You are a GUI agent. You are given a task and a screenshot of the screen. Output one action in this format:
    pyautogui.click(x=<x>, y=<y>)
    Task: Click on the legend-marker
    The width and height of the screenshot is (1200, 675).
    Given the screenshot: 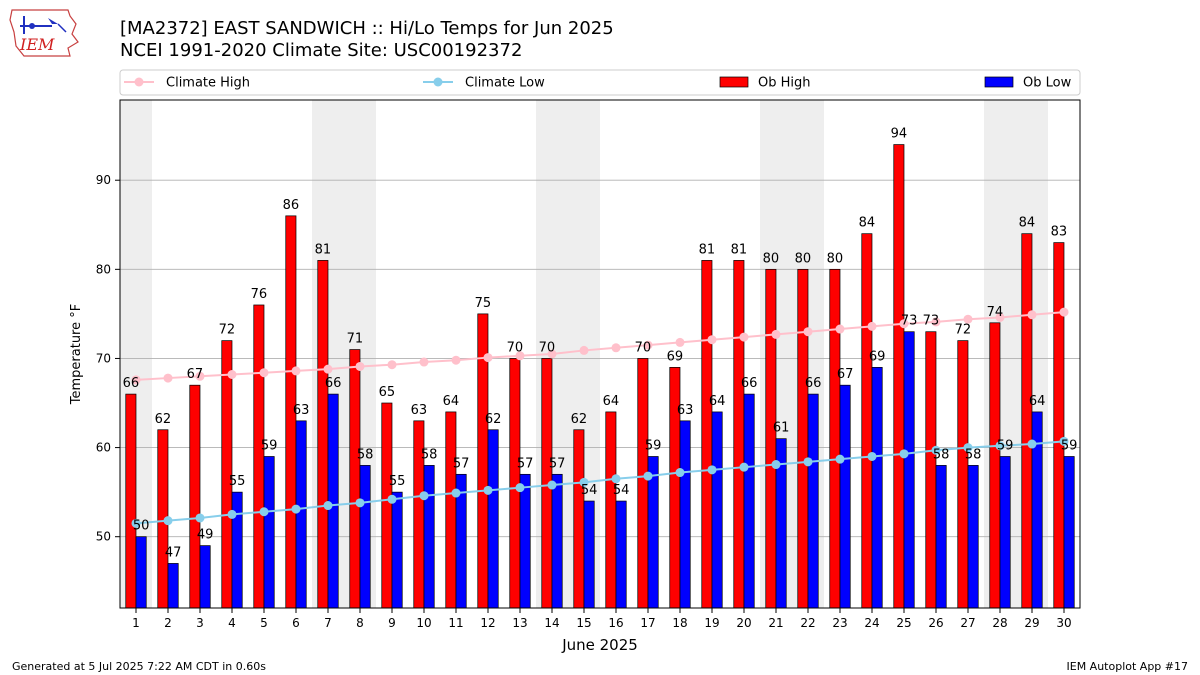 What is the action you would take?
    pyautogui.click(x=438, y=82)
    